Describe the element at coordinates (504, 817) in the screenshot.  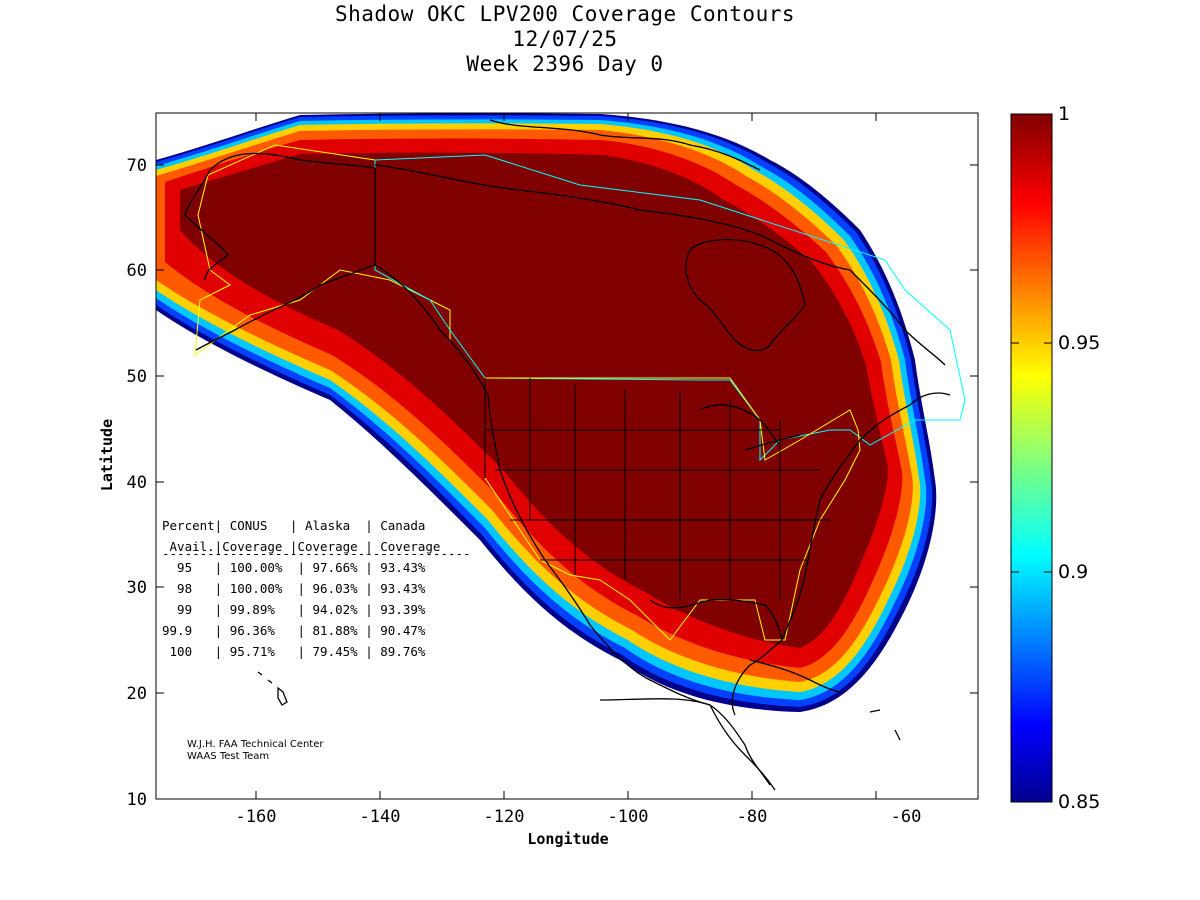
I see `x-tick-label: -120` at that location.